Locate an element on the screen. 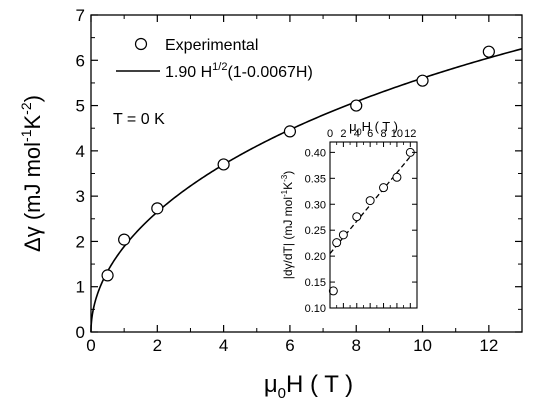 The image size is (550, 401). y-tick-label: 7 is located at coordinates (80, 15).